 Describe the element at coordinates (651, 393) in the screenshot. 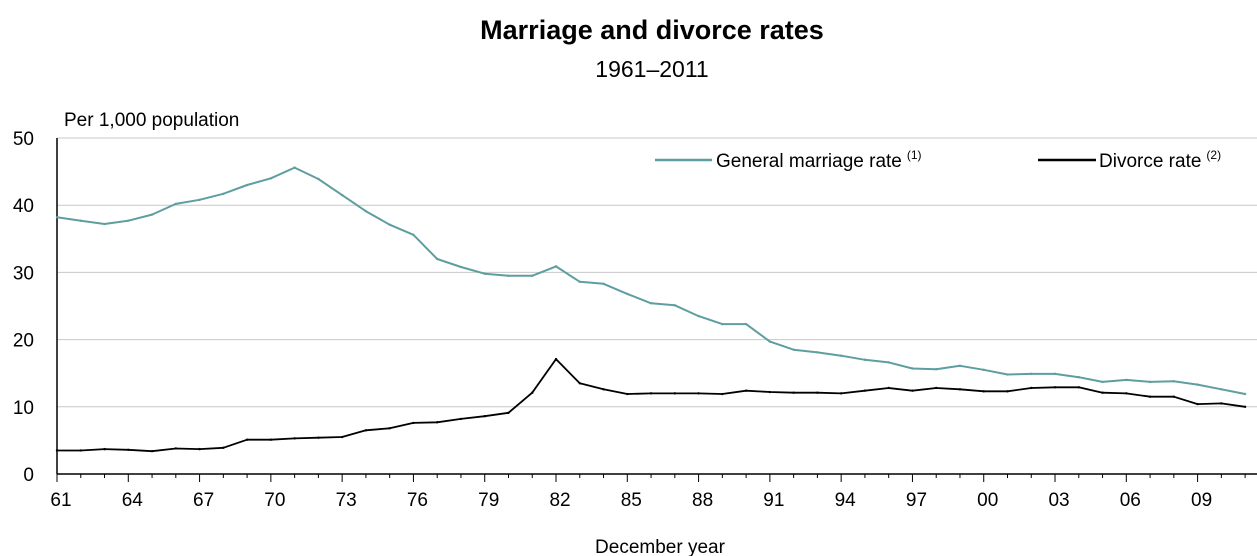

I see `data-point-divorce-rate-1986` at that location.